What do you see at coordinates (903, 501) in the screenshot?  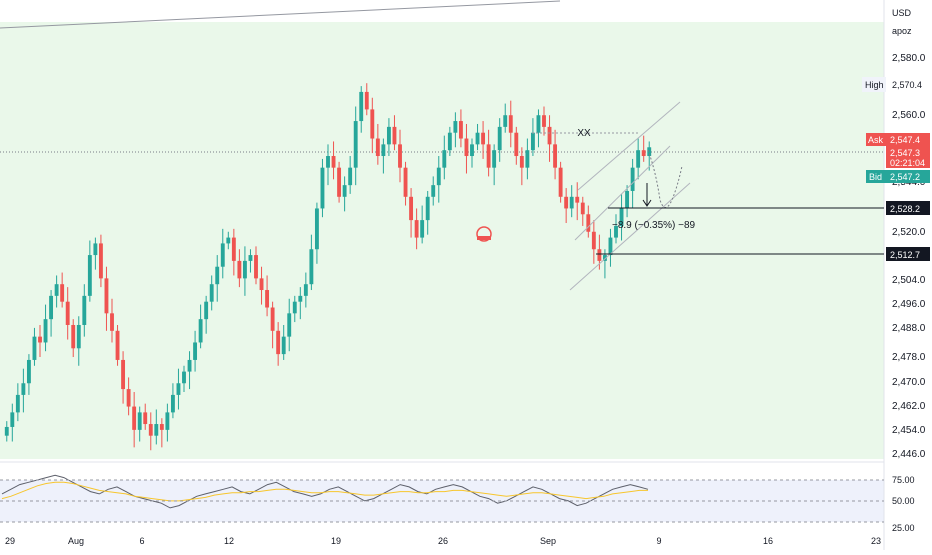 I see `rsi-tick-label: 50.00` at bounding box center [903, 501].